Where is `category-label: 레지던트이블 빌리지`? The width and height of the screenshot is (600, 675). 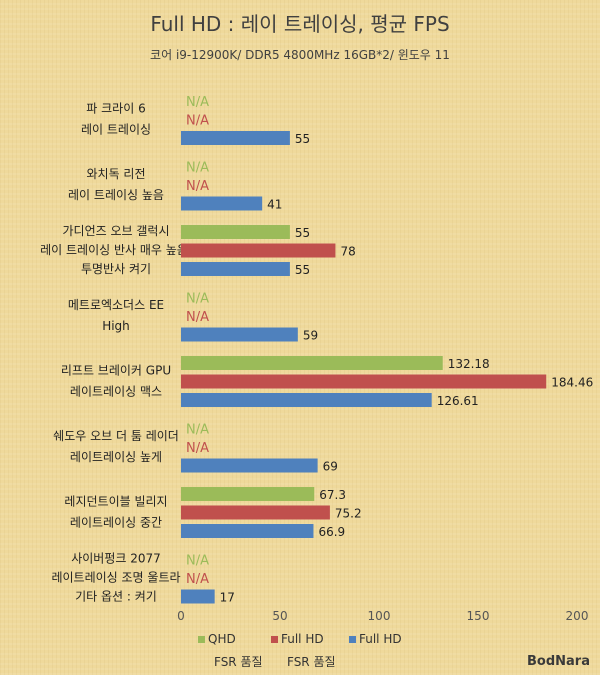
category-label: 레지던트이블 빌리지 is located at coordinates (115, 502).